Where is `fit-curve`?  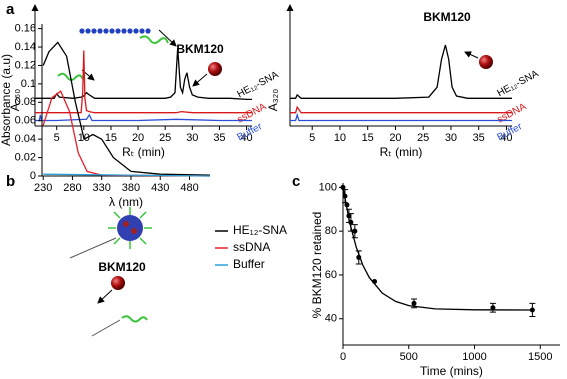
fit-curve is located at coordinates (437, 249).